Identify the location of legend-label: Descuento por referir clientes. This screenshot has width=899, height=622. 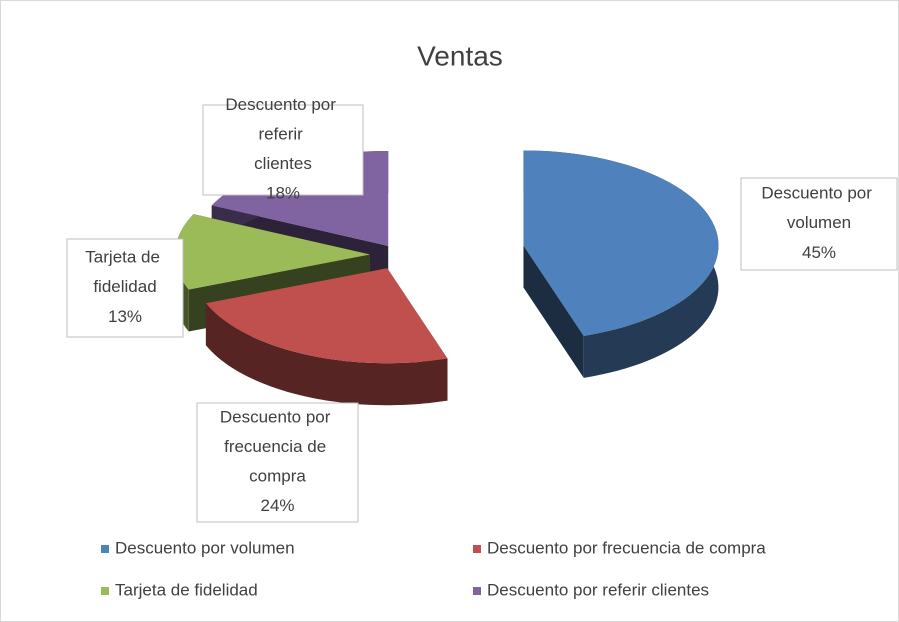
(598, 589).